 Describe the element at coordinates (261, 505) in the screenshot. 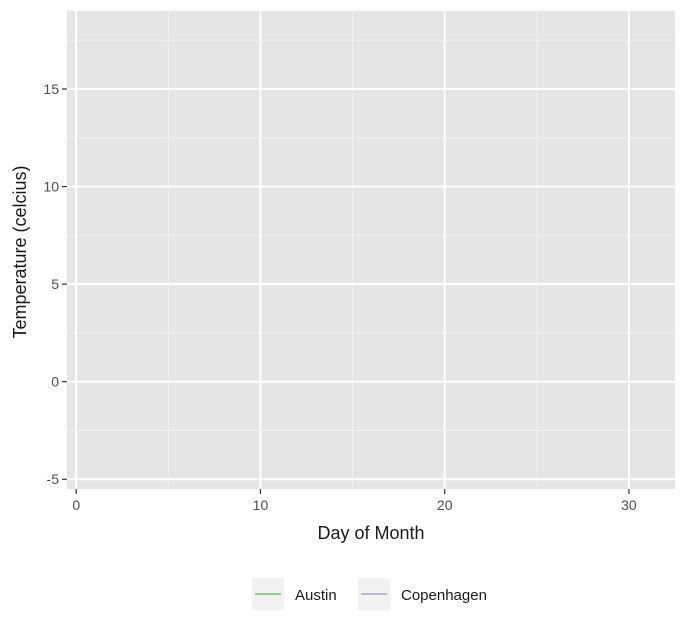

I see `x-tick-label: 10` at that location.